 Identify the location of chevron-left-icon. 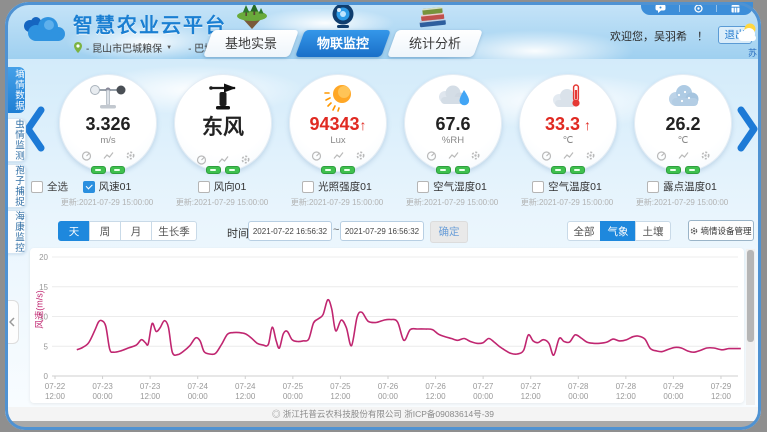
(34, 129).